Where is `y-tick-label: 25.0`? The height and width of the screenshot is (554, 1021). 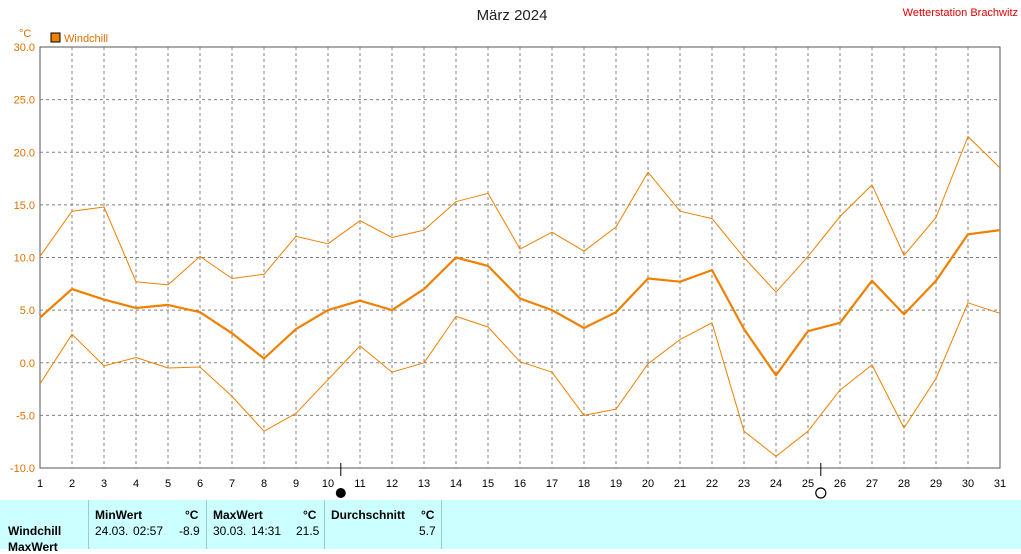
y-tick-label: 25.0 is located at coordinates (24, 101).